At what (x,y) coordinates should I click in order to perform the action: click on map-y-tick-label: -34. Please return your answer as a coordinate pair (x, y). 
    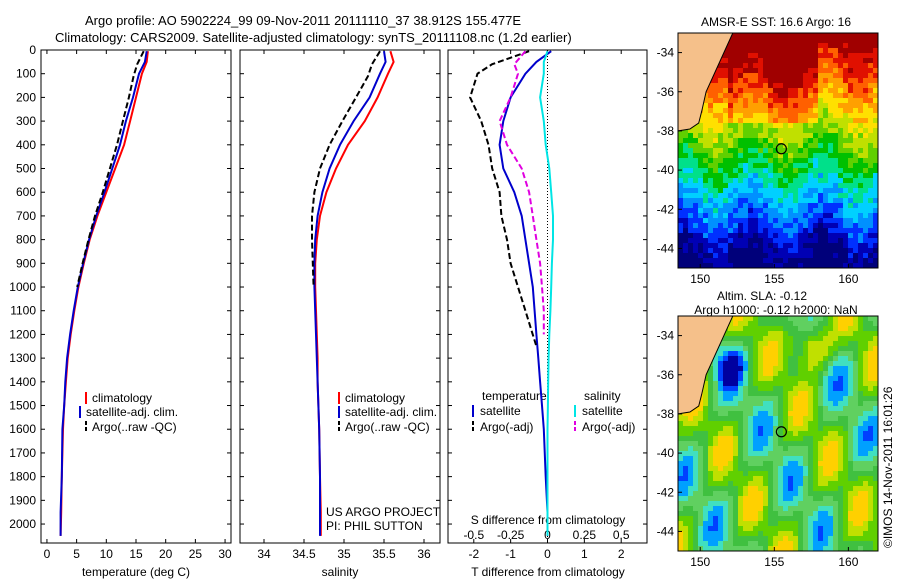
    Looking at the image, I should click on (666, 53).